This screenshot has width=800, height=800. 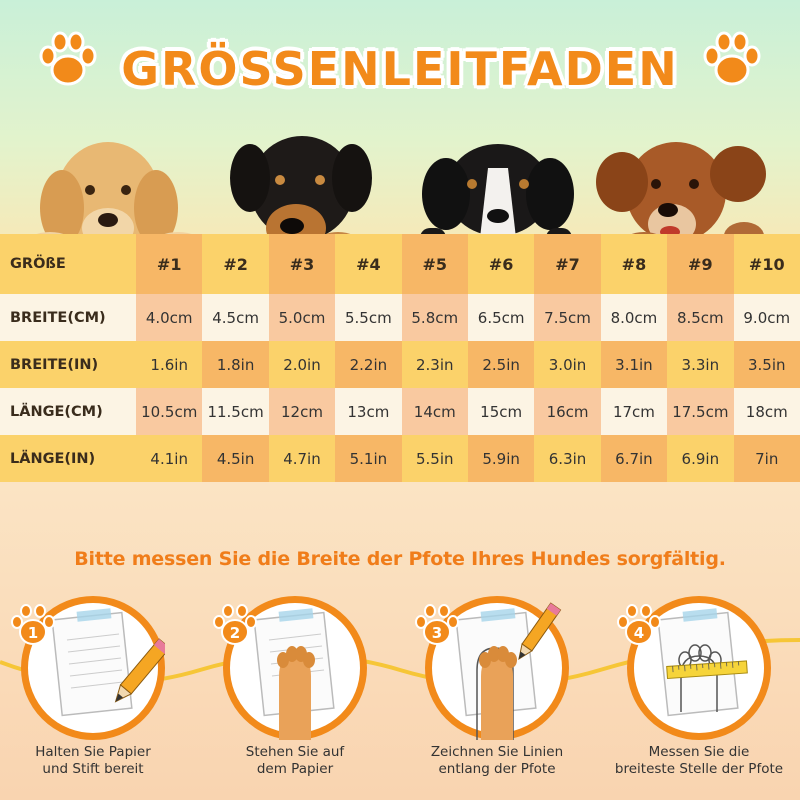 I want to click on step-2: 2 Stehen Sie auf dem Papier, so click(x=295, y=696).